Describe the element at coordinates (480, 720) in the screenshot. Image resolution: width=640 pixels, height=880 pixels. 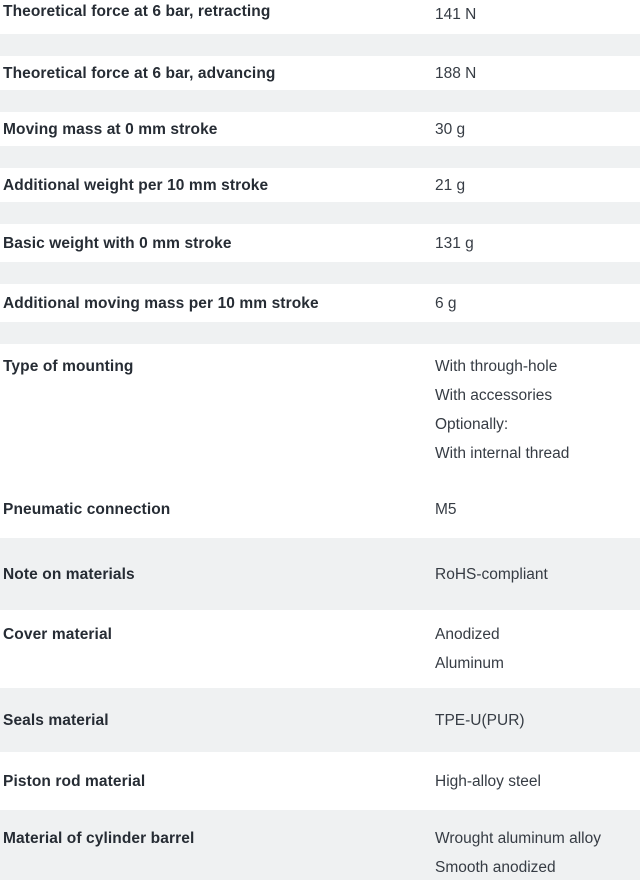
I see `spec-value-line: TPE-U(PUR)` at that location.